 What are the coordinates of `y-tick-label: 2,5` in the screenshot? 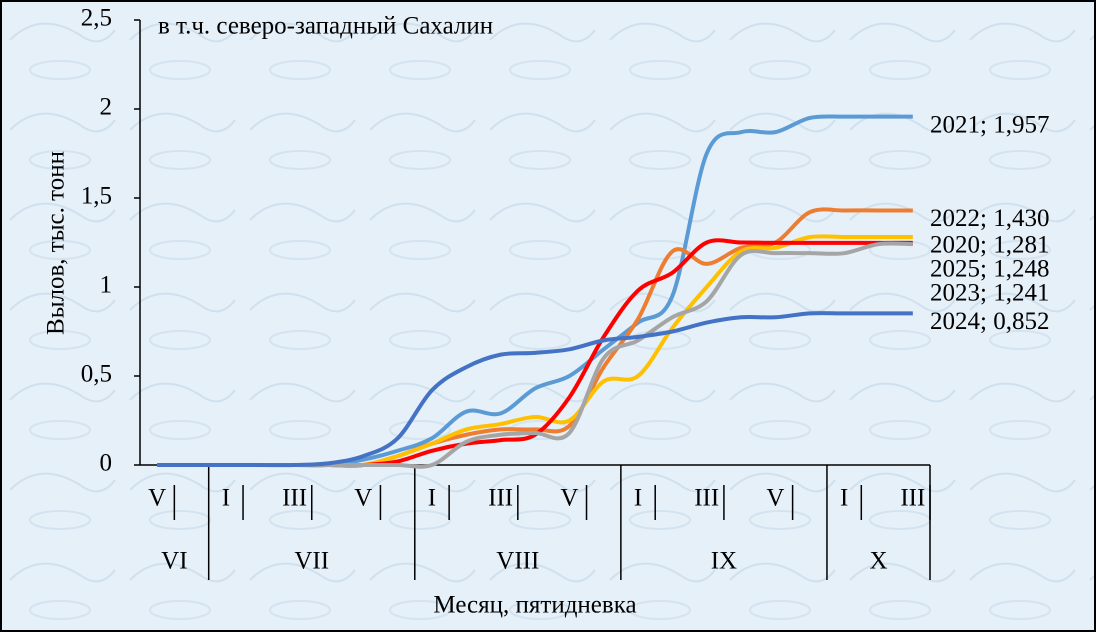 It's located at (96, 18).